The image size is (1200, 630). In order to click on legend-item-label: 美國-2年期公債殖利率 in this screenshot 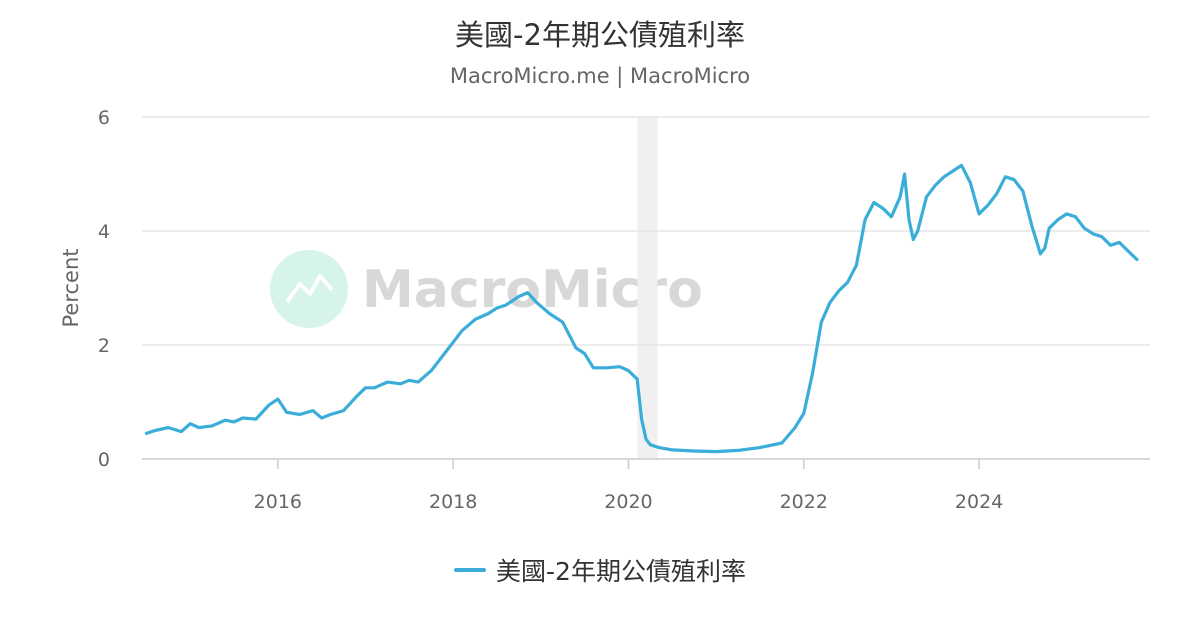, I will do `click(621, 571)`.